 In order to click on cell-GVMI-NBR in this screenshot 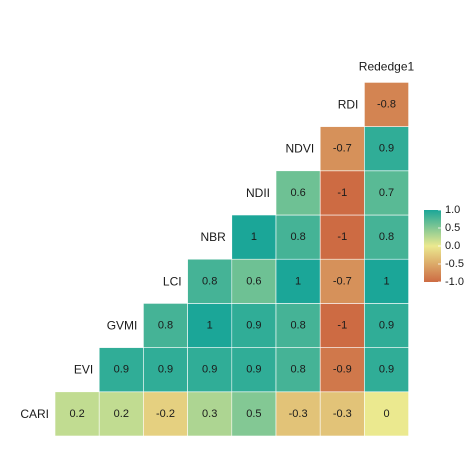, I will do `click(210, 325)`.